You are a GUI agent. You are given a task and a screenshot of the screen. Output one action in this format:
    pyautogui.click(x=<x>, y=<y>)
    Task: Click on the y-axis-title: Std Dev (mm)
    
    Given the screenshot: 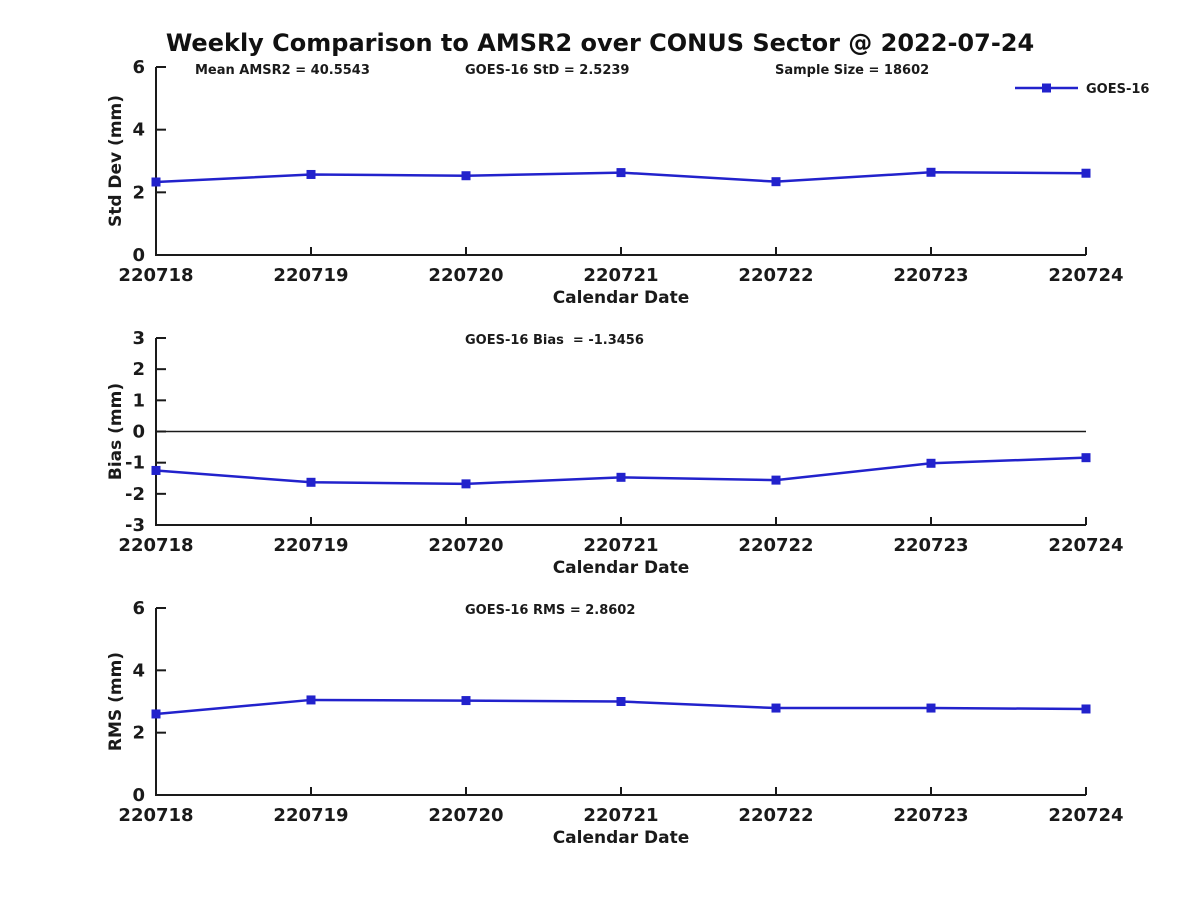 What is the action you would take?
    pyautogui.click(x=116, y=161)
    